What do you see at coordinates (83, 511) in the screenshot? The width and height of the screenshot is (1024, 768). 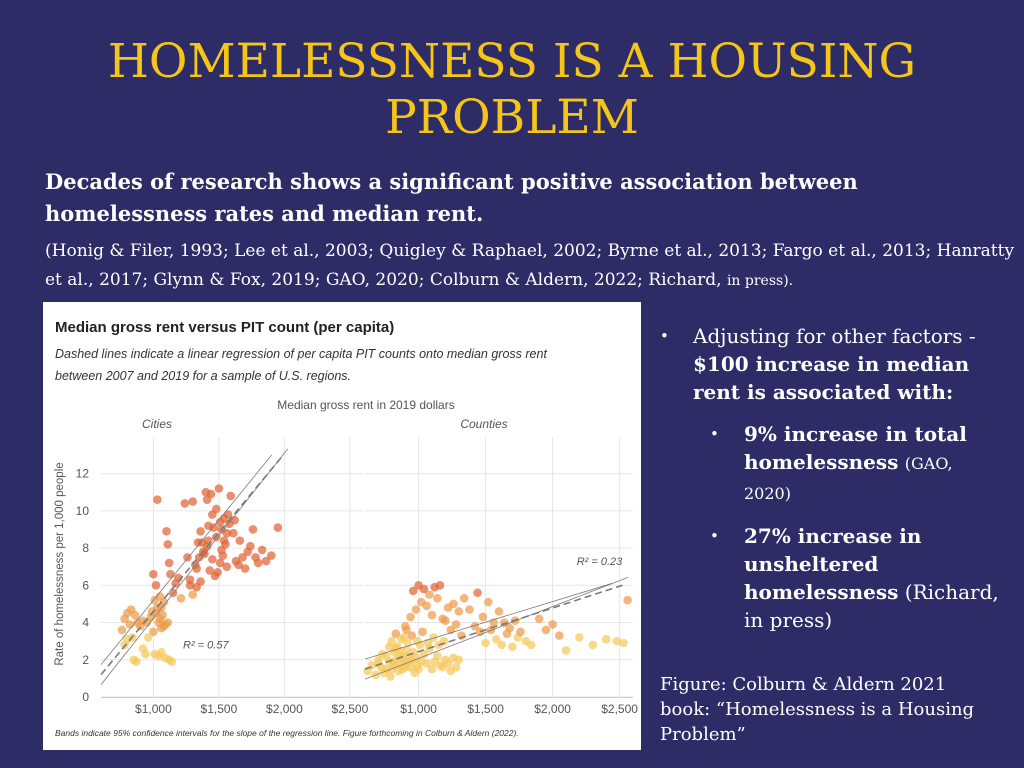 I see `y-tick-label: 10` at bounding box center [83, 511].